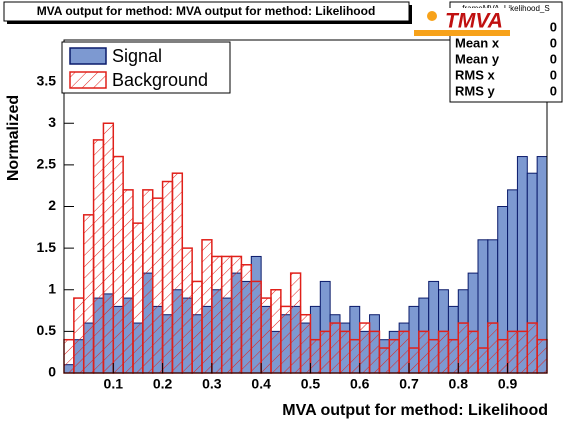  What do you see at coordinates (477, 58) in the screenshot?
I see `stats-label: Mean y` at bounding box center [477, 58].